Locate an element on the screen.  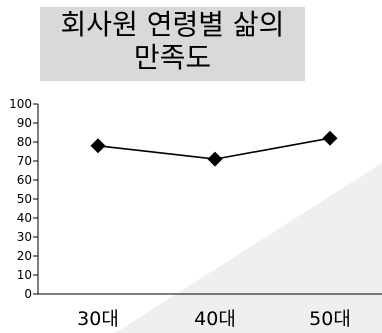
y-tick-label: 50 is located at coordinates (24, 199).